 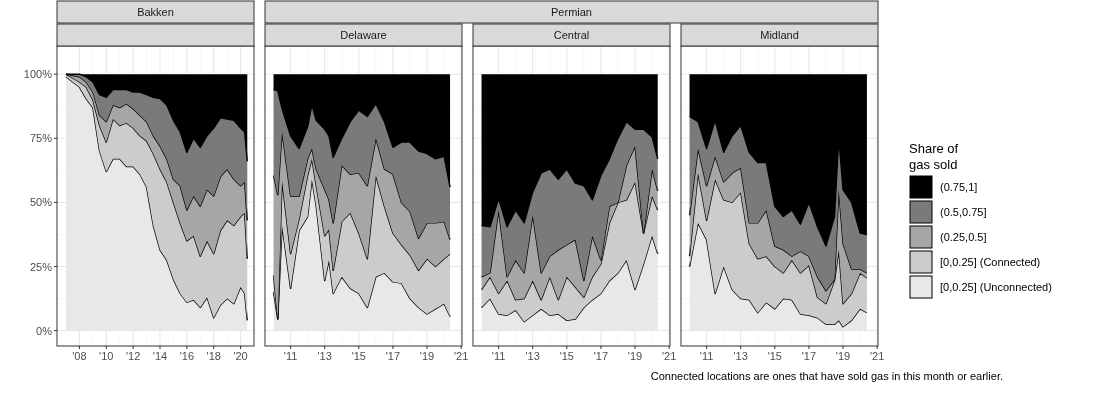 I want to click on x-tick-label: '10, so click(x=106, y=356).